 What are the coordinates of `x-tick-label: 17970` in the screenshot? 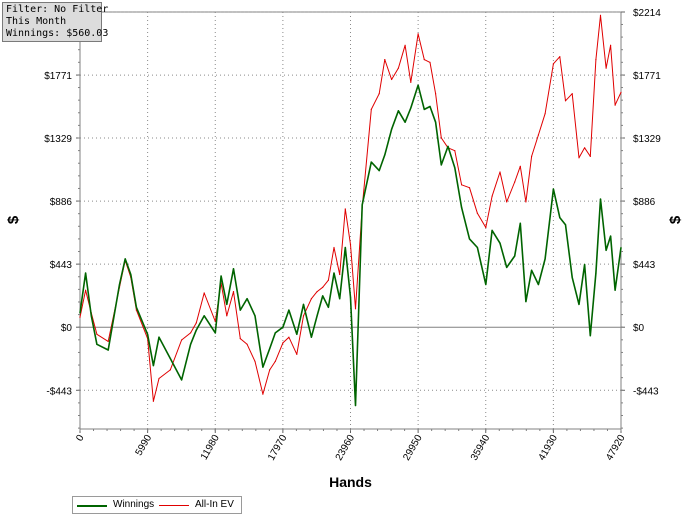 It's located at (278, 448).